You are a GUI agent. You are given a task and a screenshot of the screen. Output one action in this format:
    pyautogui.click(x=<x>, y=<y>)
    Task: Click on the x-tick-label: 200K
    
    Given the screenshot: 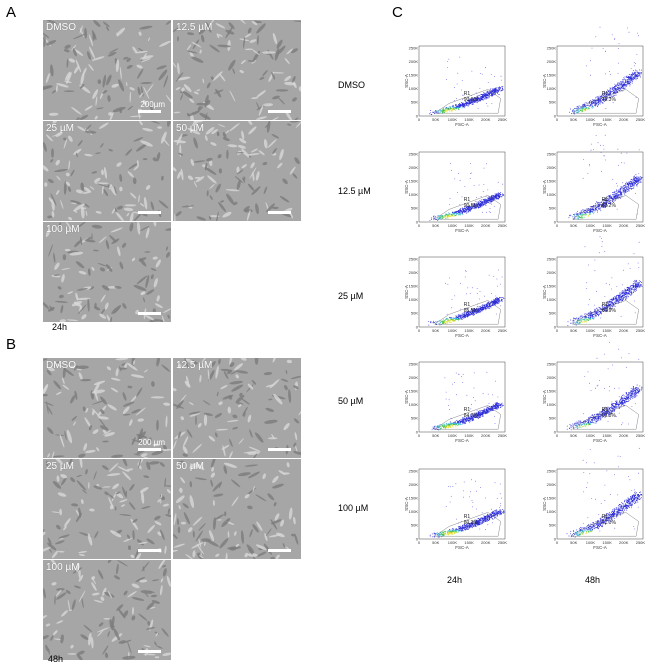 What is the action you would take?
    pyautogui.click(x=624, y=225)
    